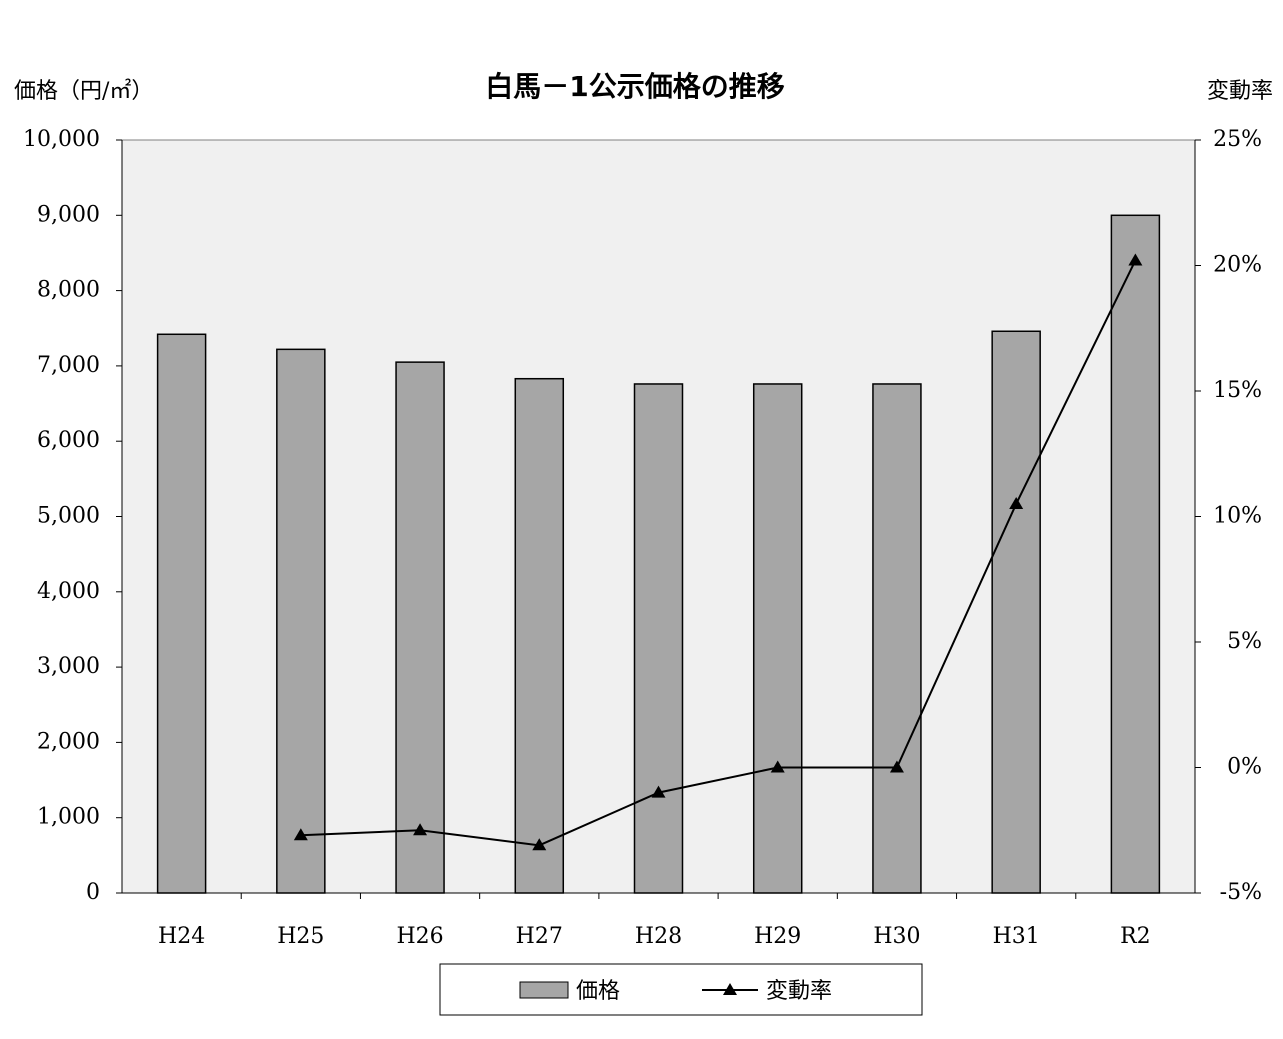  I want to click on y2-tick-label: 0%, so click(1244, 767).